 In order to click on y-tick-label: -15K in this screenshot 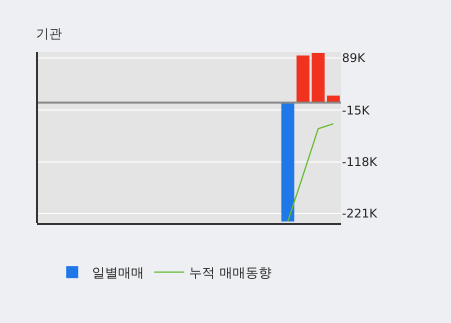, I will do `click(356, 110)`.